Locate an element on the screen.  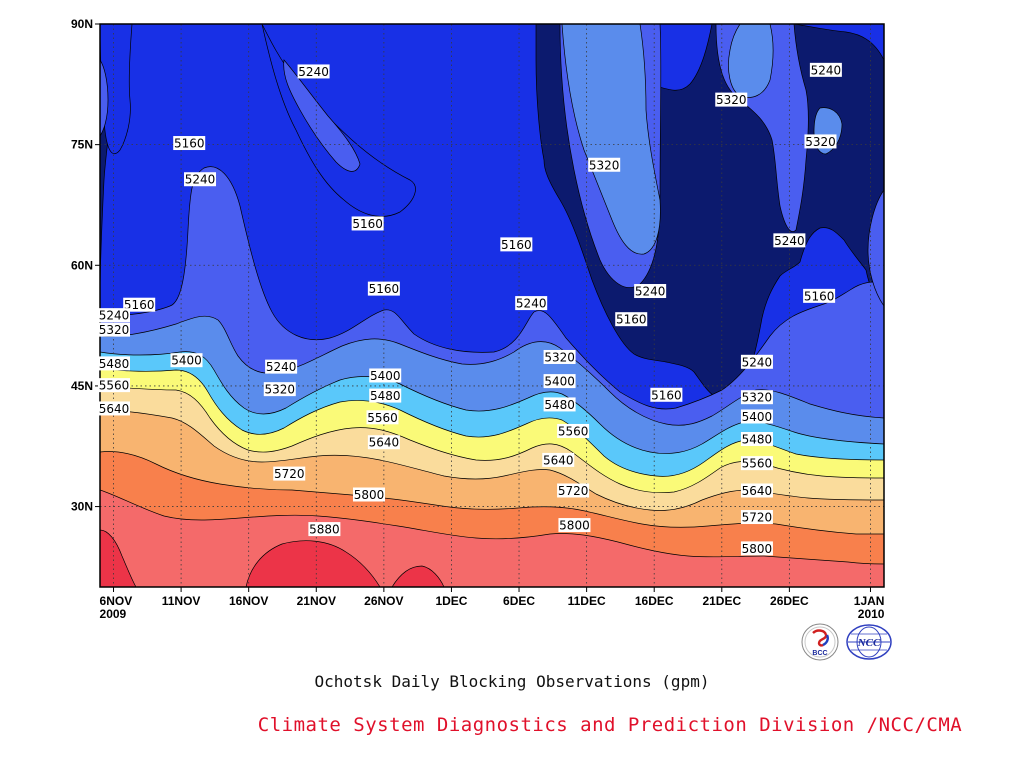
contour-label-17: 5240 is located at coordinates (114, 315).